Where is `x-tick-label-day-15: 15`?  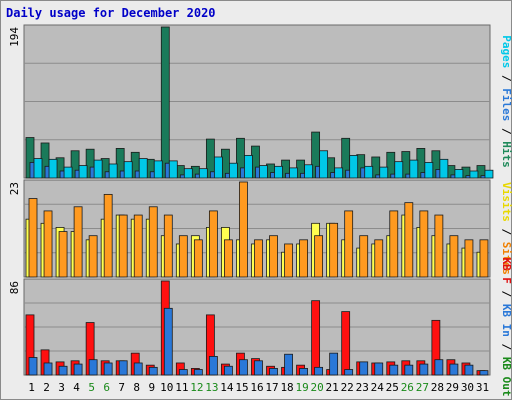
x-tick-label-day-15: 15 is located at coordinates (241, 387).